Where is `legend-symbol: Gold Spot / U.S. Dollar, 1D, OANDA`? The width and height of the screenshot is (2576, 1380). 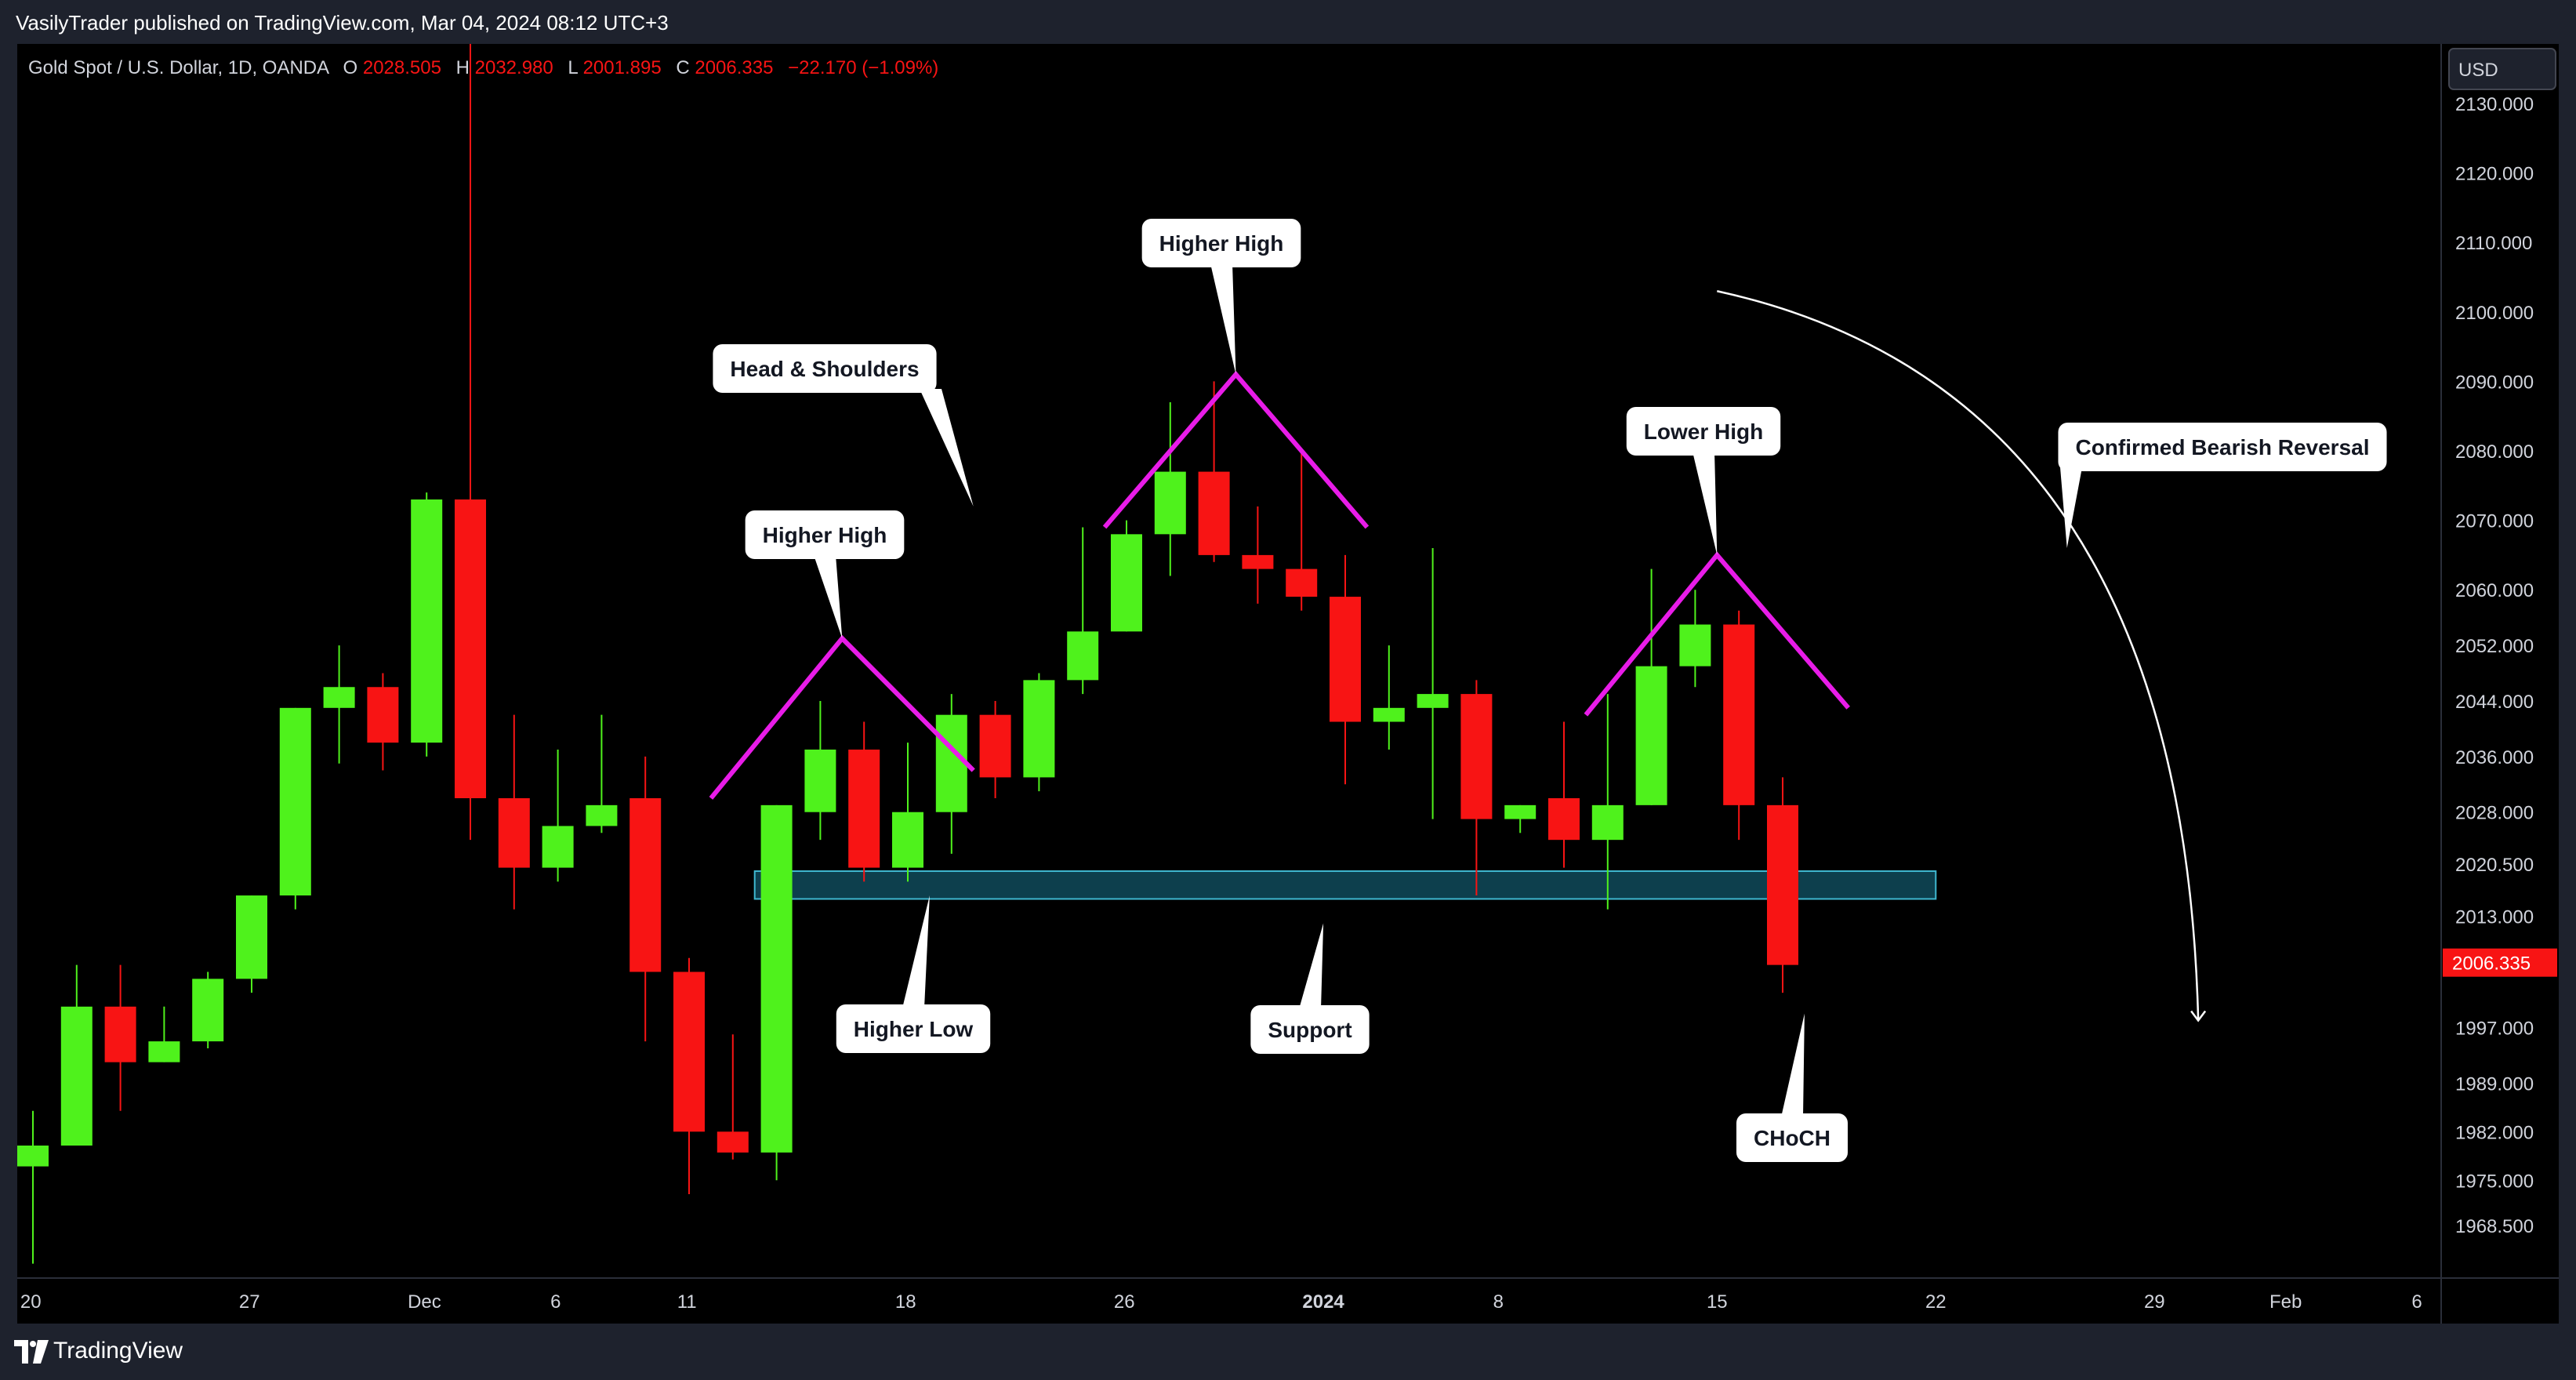 legend-symbol: Gold Spot / U.S. Dollar, 1D, OANDA is located at coordinates (179, 67).